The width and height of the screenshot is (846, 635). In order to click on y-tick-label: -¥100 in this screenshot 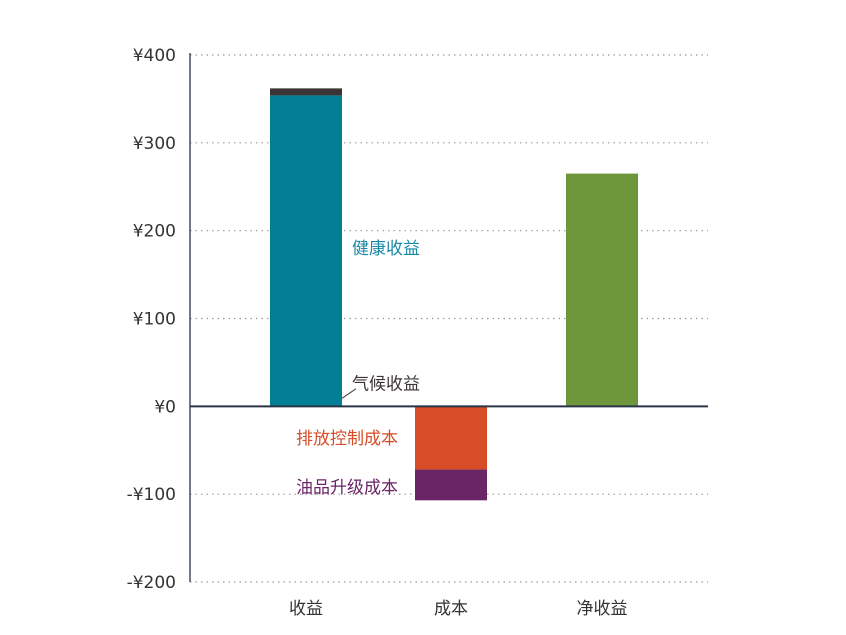, I will do `click(151, 495)`.